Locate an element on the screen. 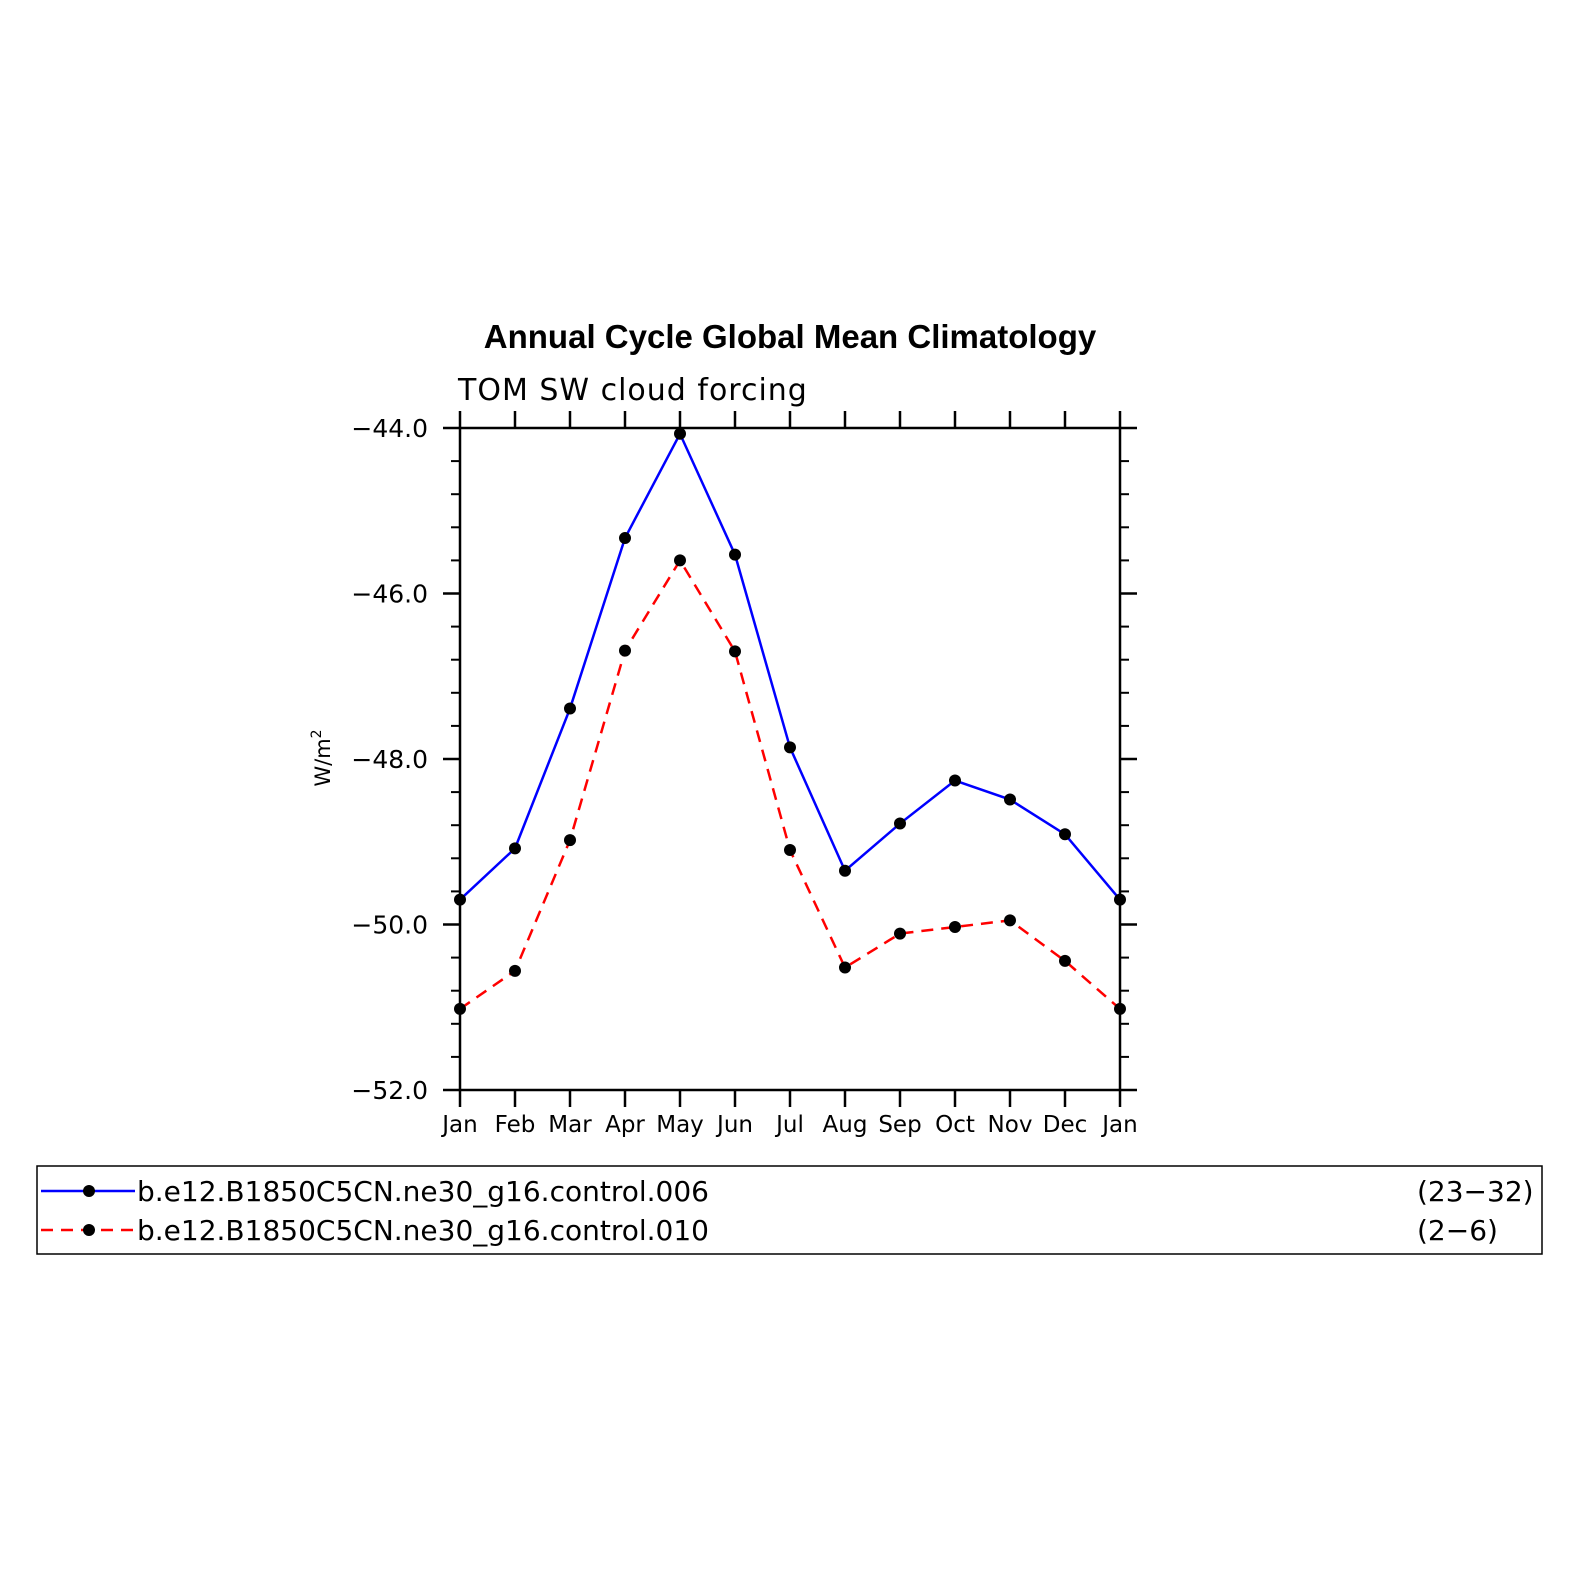 The image size is (1575, 1575). legend-label: b.e12.B1850C5CN.ne30_g16.control.010 is located at coordinates (423, 1230).